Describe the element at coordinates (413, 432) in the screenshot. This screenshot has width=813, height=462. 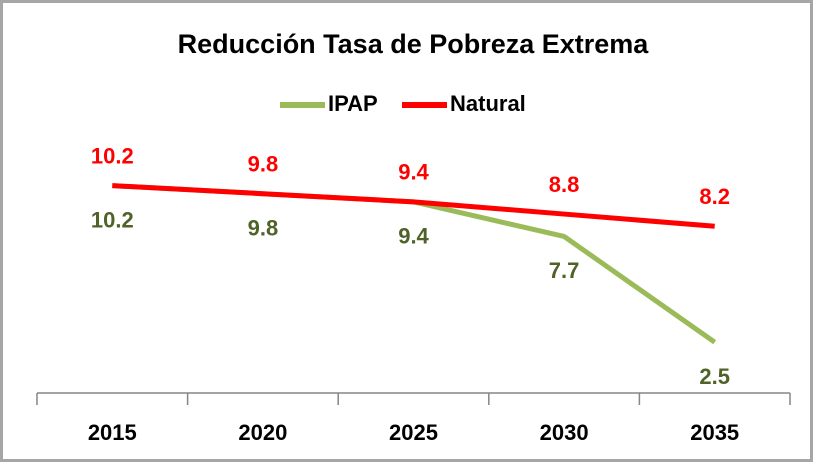
I see `x-tick-label: 2025` at that location.